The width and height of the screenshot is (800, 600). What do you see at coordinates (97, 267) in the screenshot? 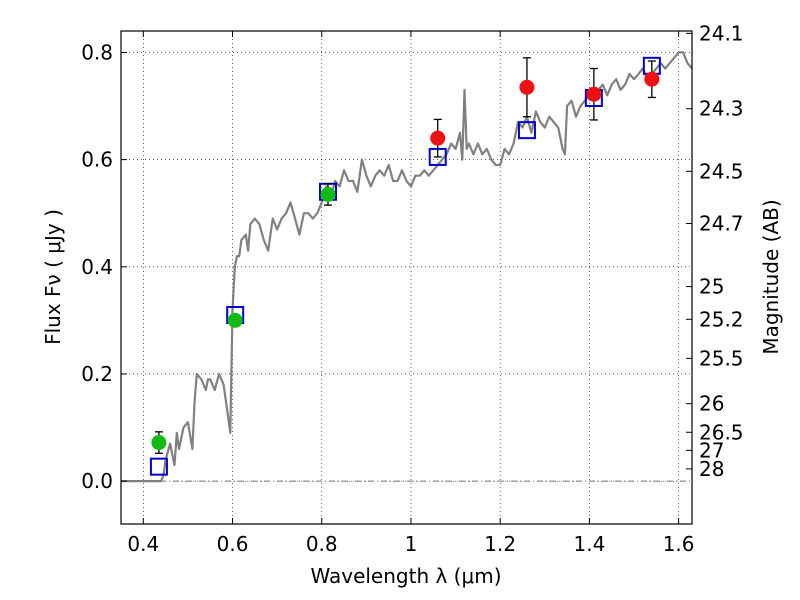
I see `y-tick-label: 0.4` at bounding box center [97, 267].